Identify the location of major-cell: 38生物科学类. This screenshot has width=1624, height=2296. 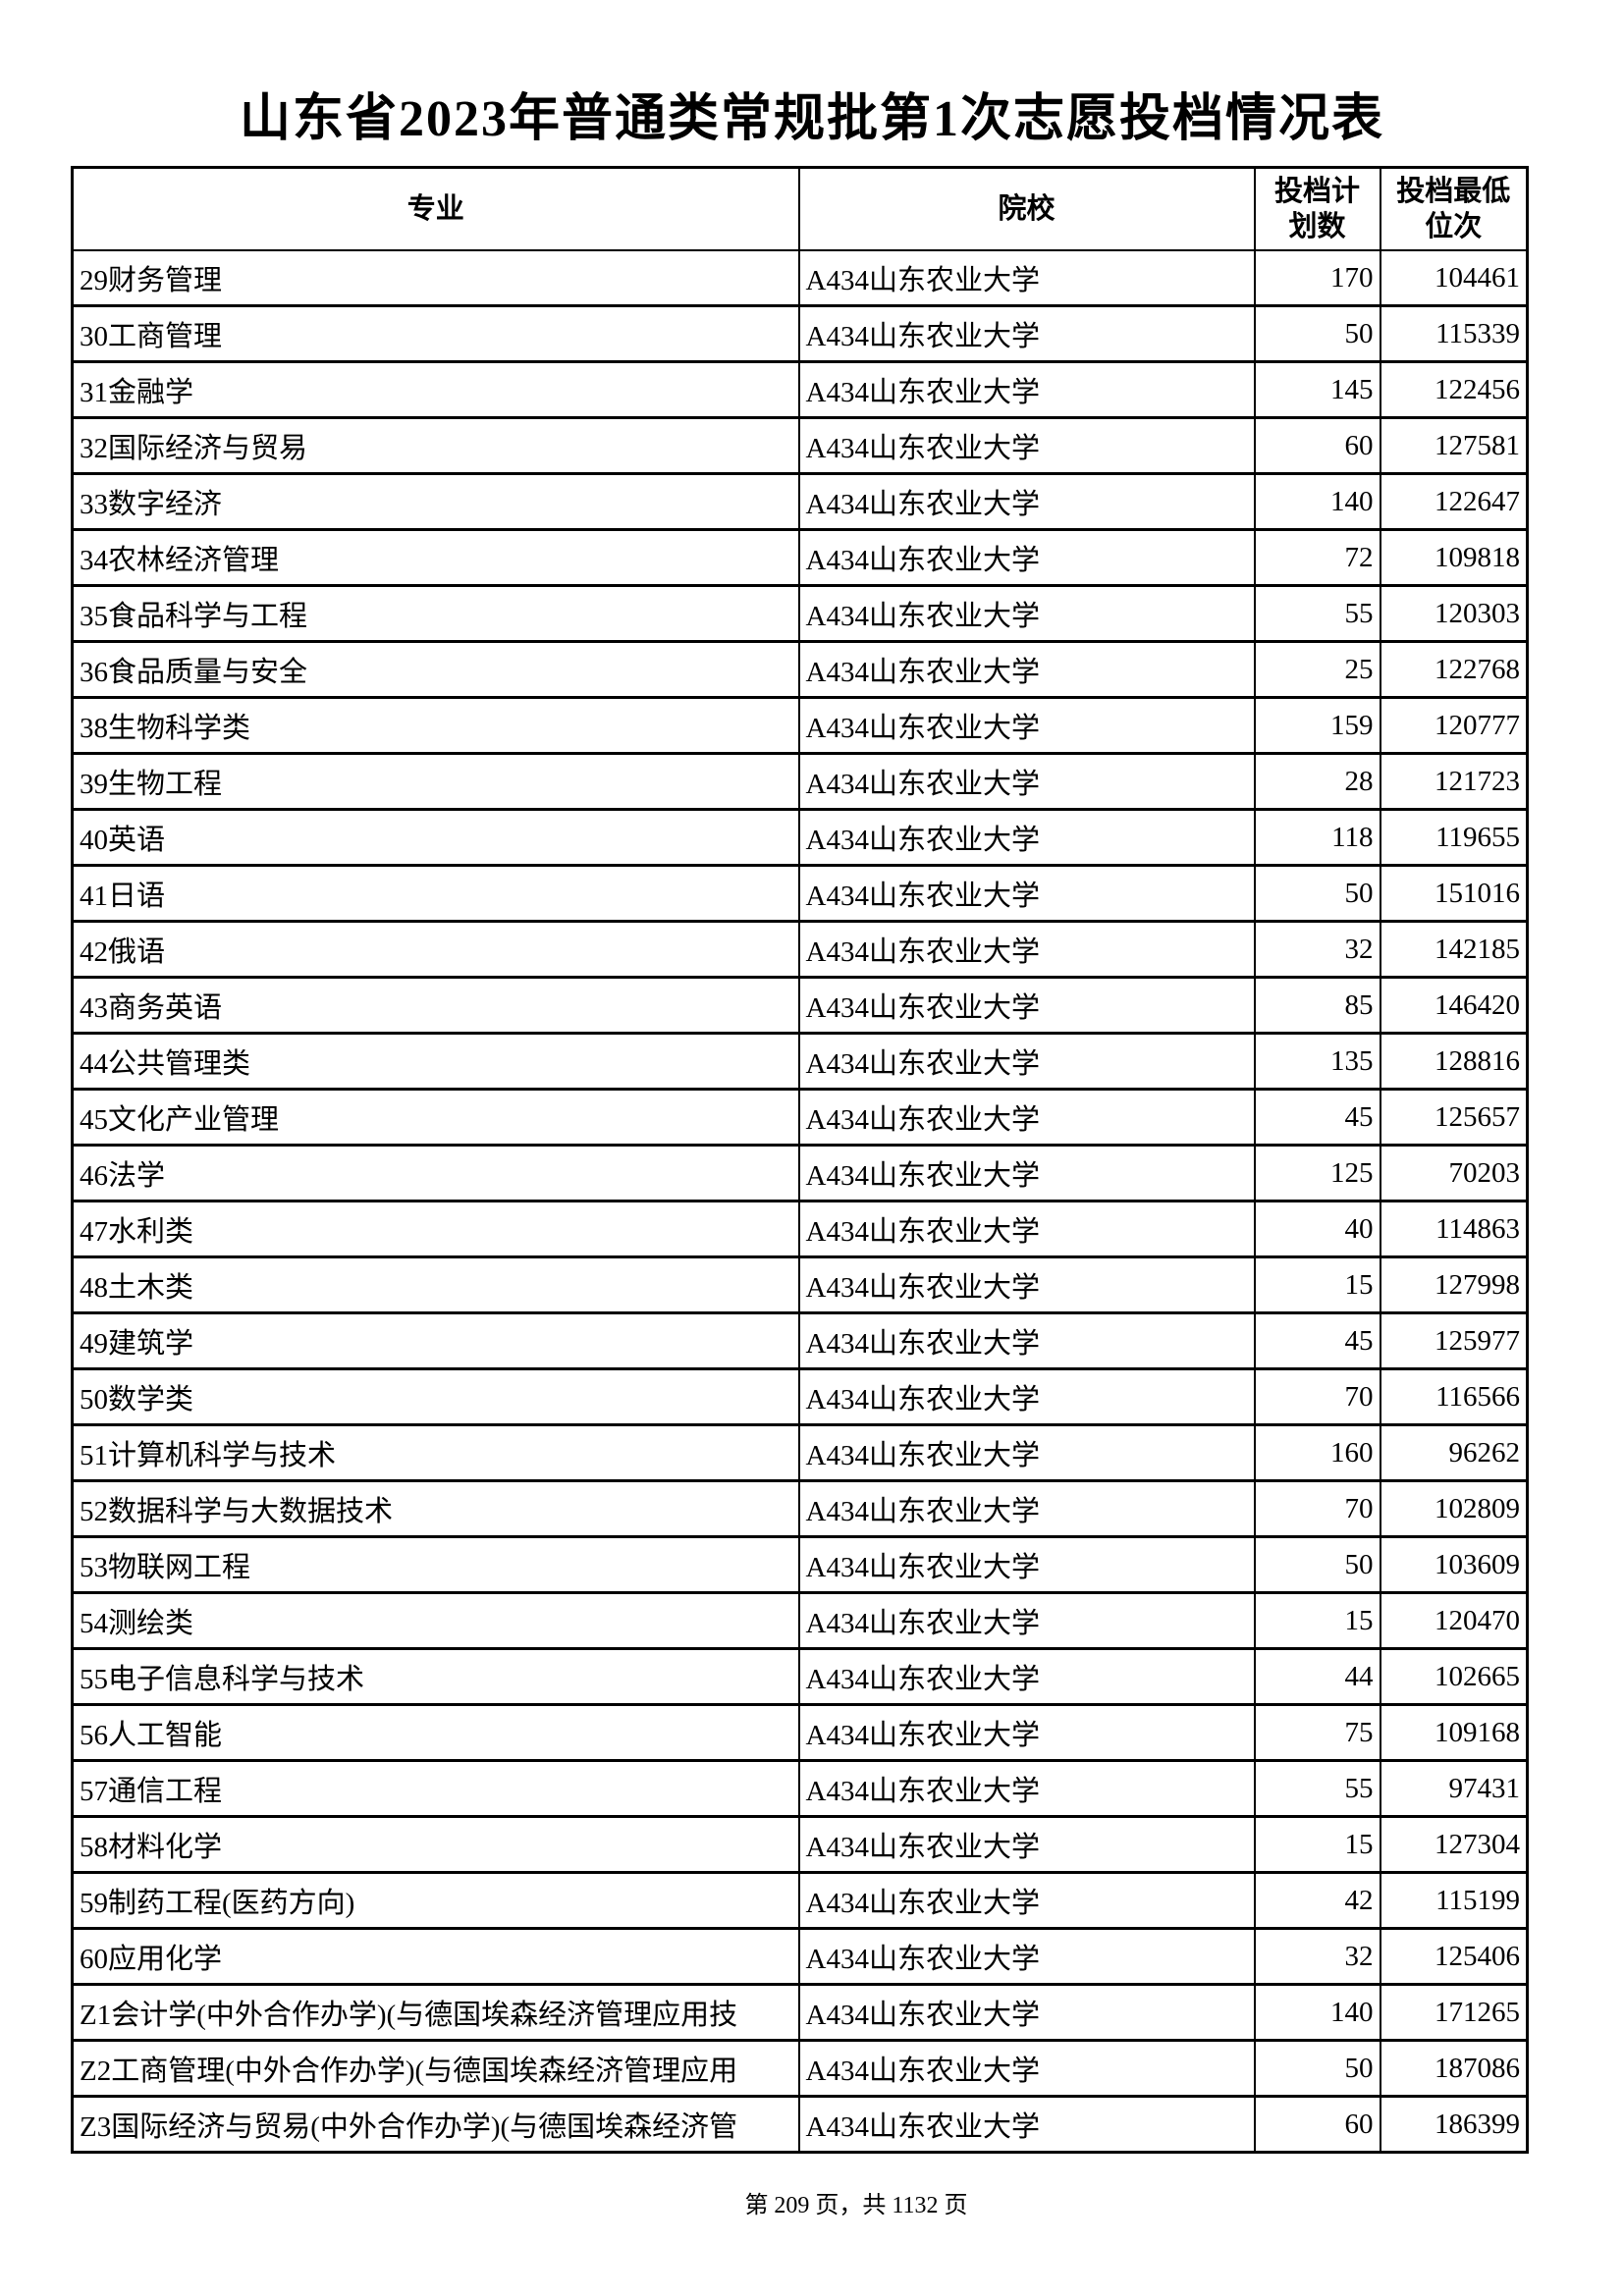
(435, 726).